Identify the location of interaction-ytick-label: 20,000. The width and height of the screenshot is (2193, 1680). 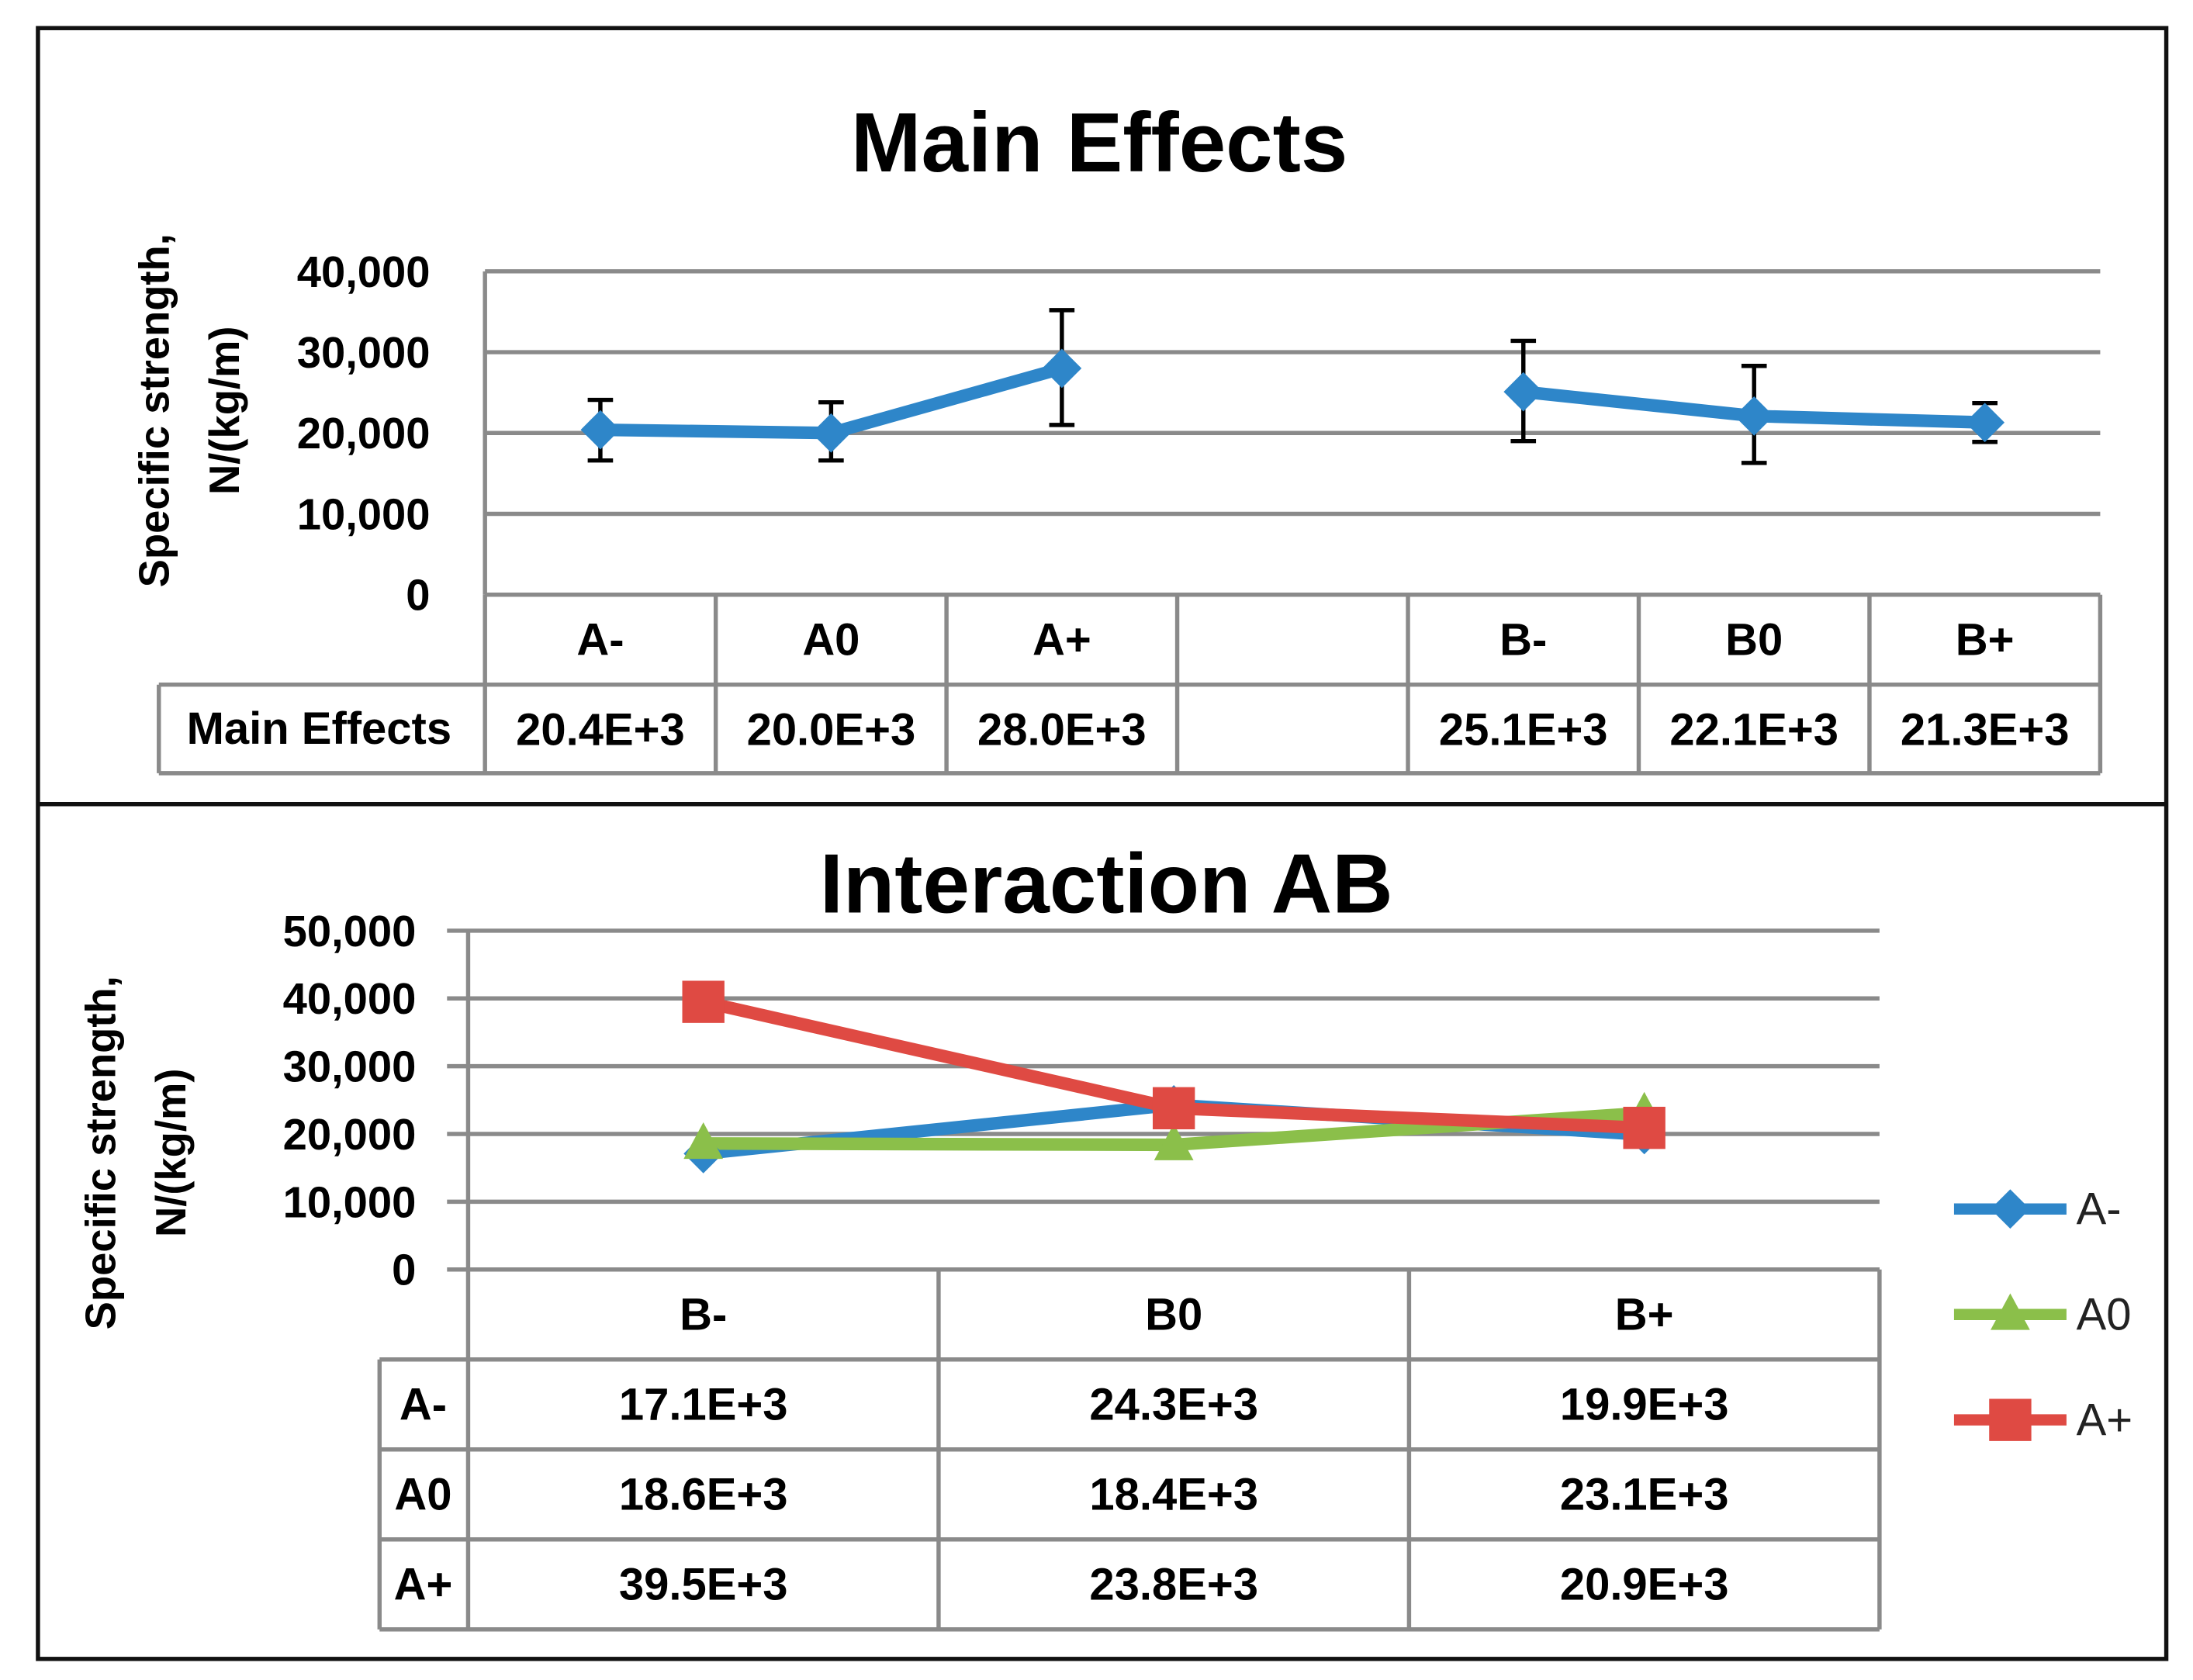
(350, 1135).